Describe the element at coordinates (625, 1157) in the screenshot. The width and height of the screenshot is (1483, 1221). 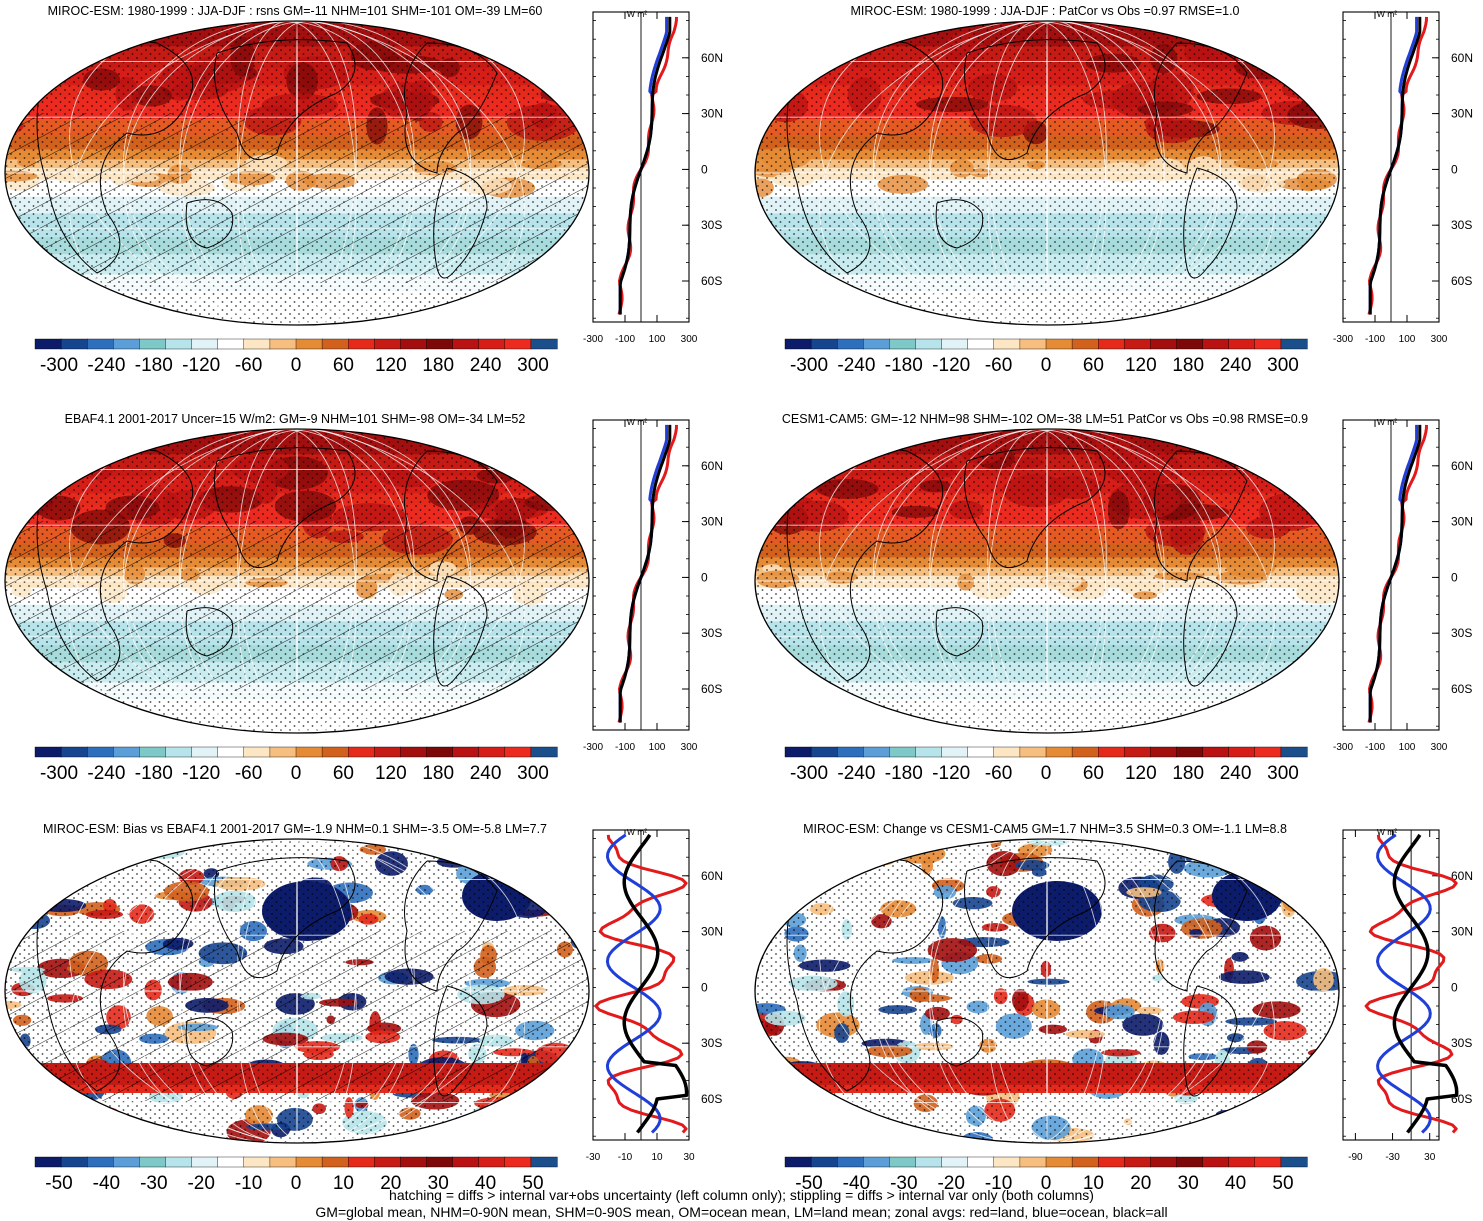
I see `zonal-tick-label: -10` at that location.